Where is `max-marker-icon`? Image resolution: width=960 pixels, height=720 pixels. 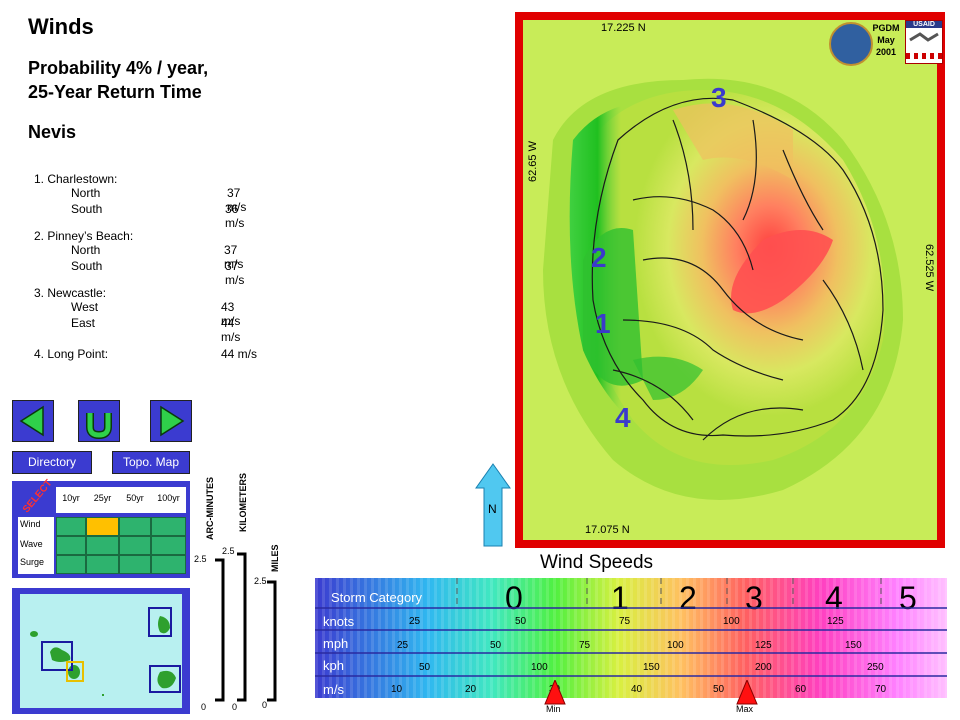
max-marker-icon is located at coordinates (747, 692).